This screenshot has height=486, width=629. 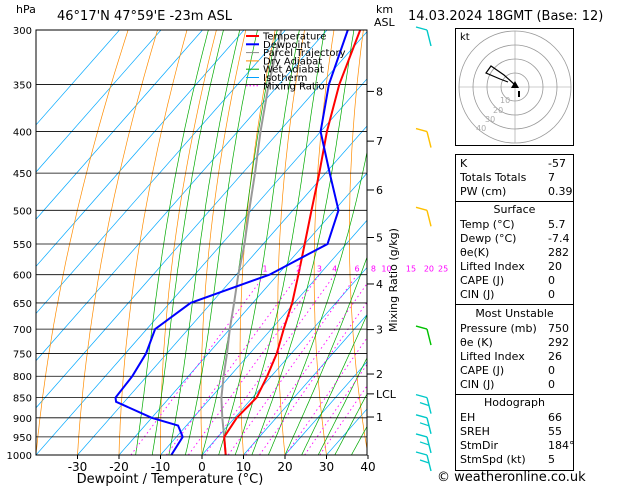 I want to click on mixing-ratio-label: 8, so click(x=373, y=269).